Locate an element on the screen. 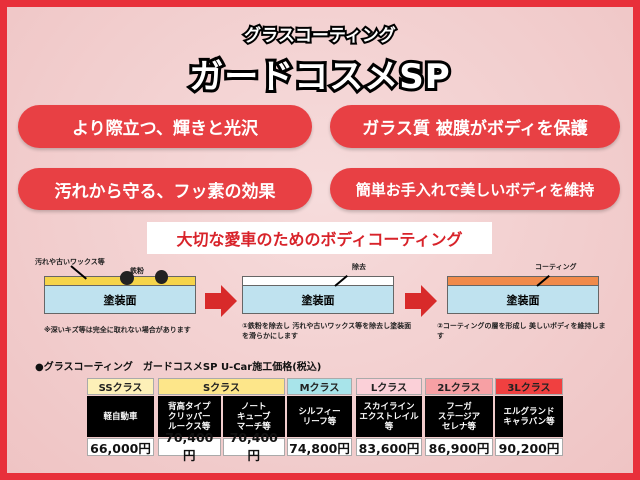 The width and height of the screenshot is (640, 480). subtitle: グラスコーティング is located at coordinates (320, 36).